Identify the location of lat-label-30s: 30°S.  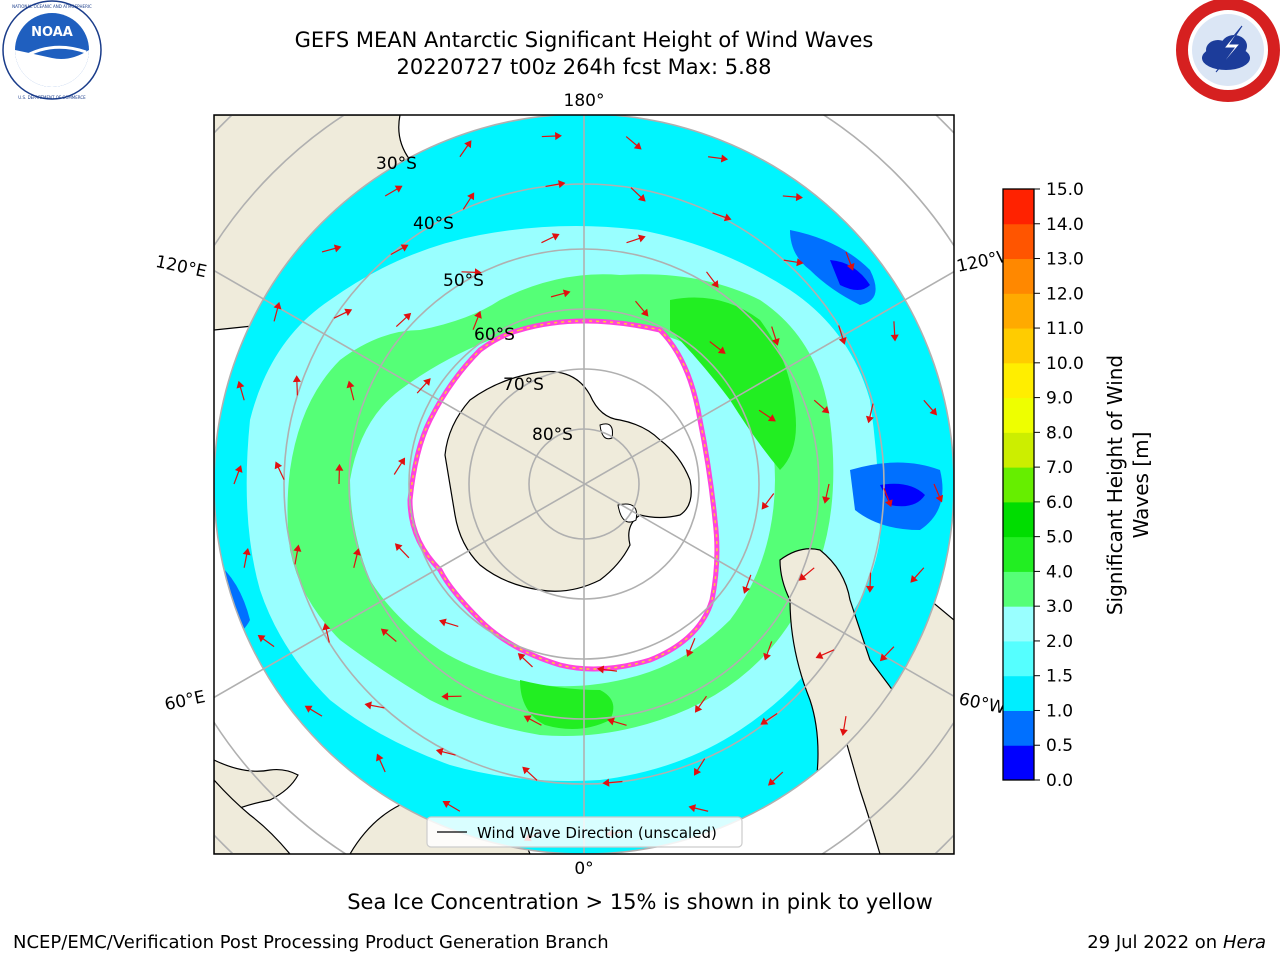
(396, 164).